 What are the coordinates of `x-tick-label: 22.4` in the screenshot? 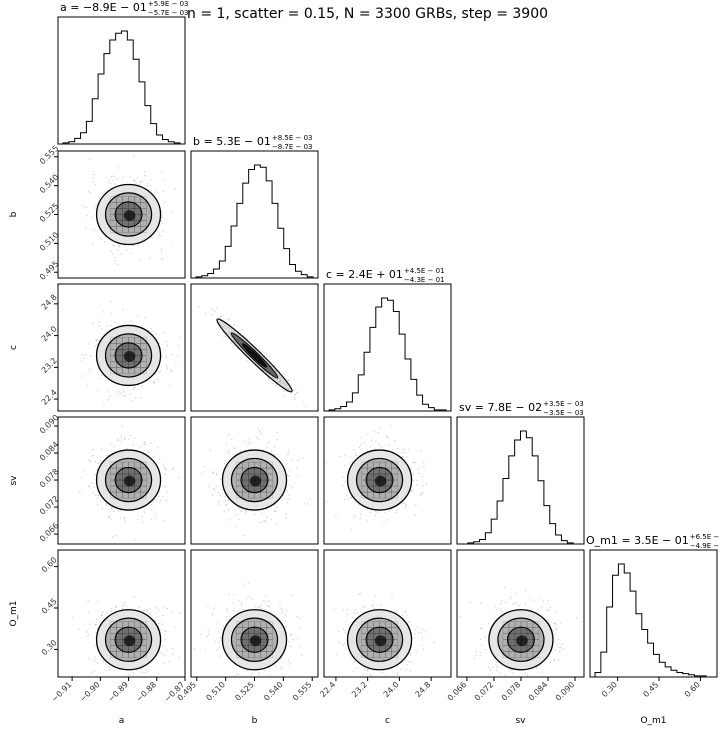 It's located at (327, 689).